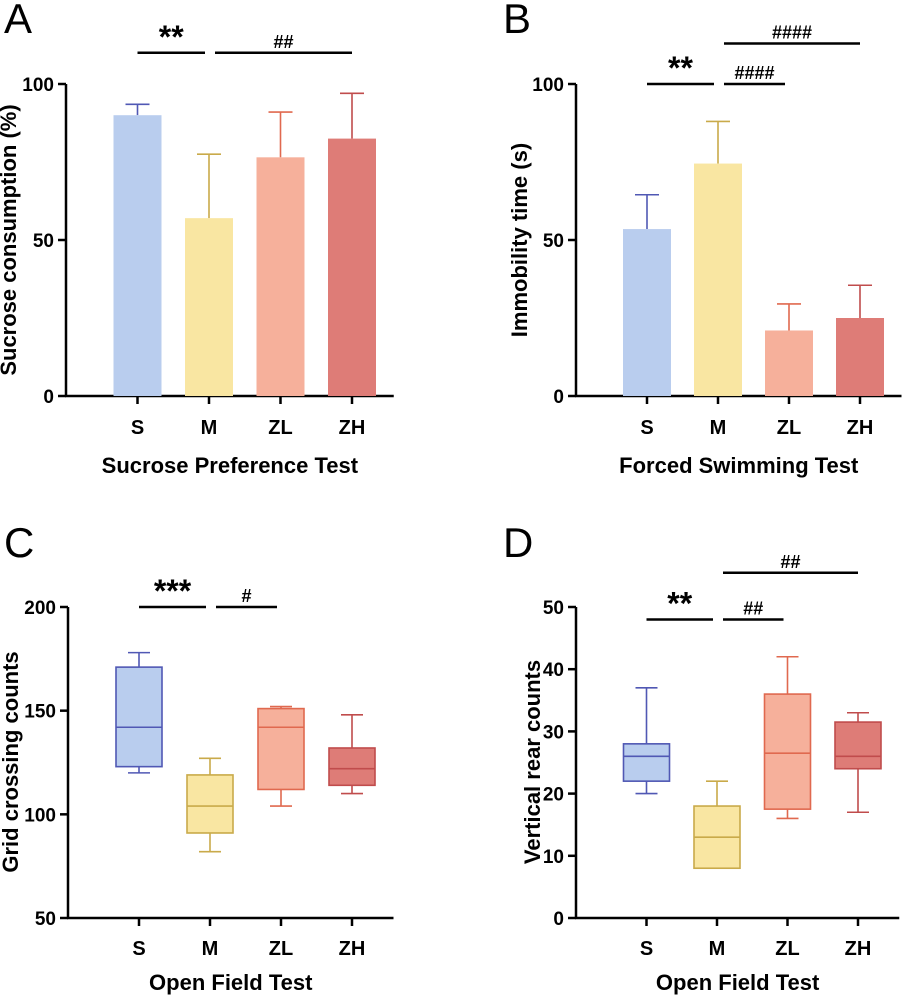  Describe the element at coordinates (519, 240) in the screenshot. I see `y-axis-title: Immobility time (s)` at that location.